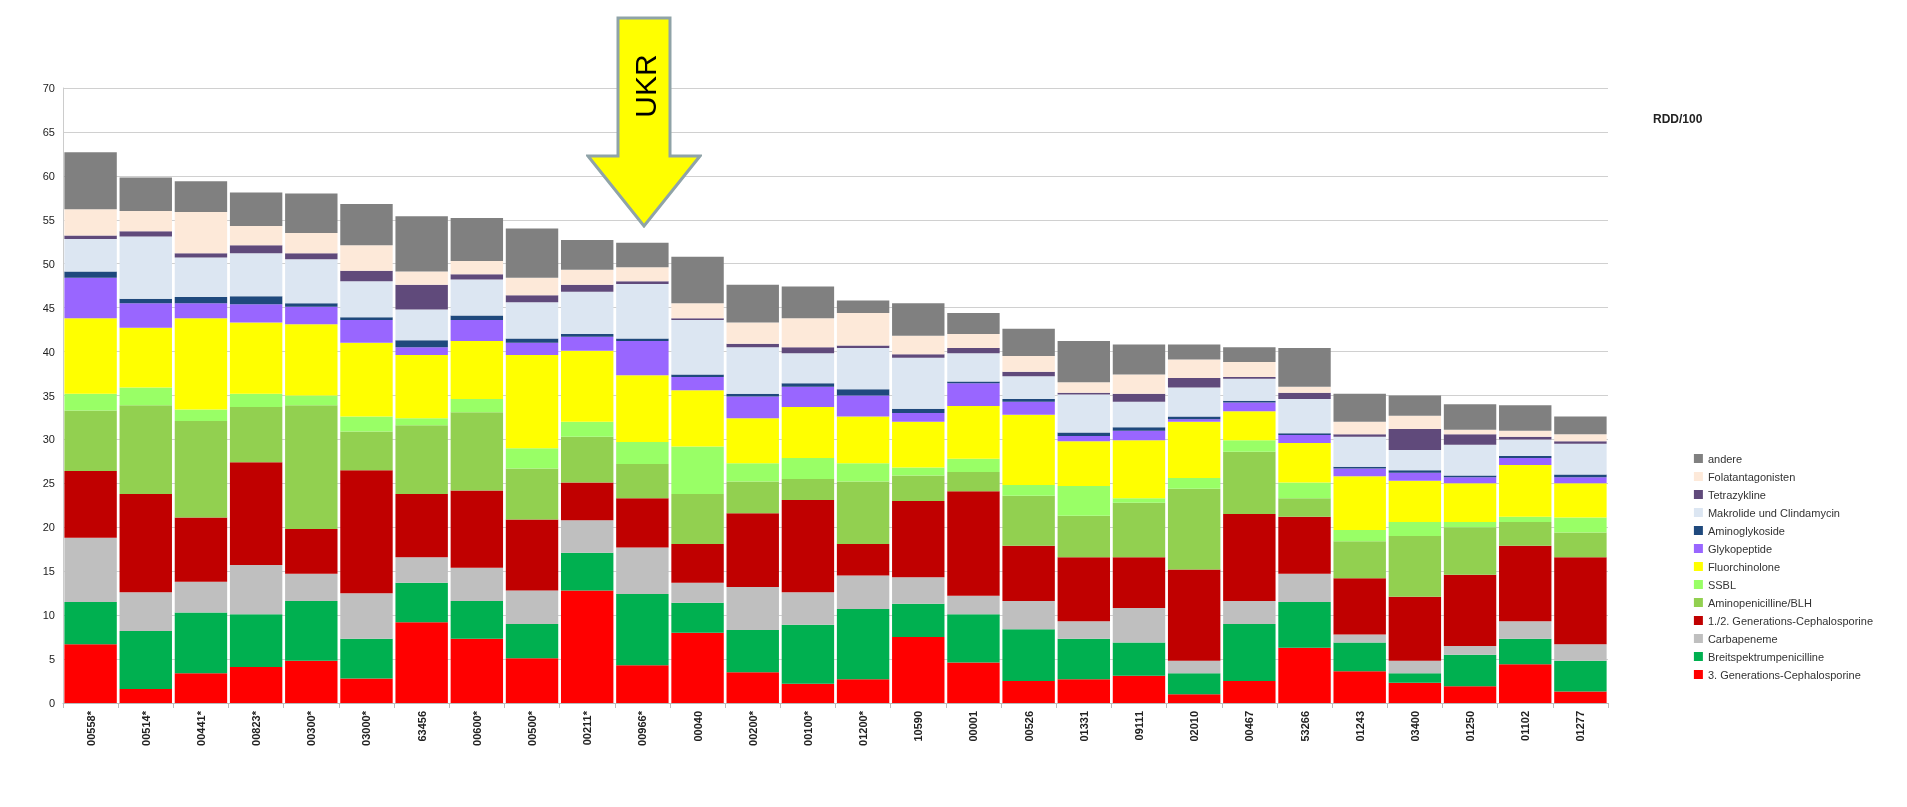  What do you see at coordinates (51, 703) in the screenshot?
I see `y-tick-label: 0` at bounding box center [51, 703].